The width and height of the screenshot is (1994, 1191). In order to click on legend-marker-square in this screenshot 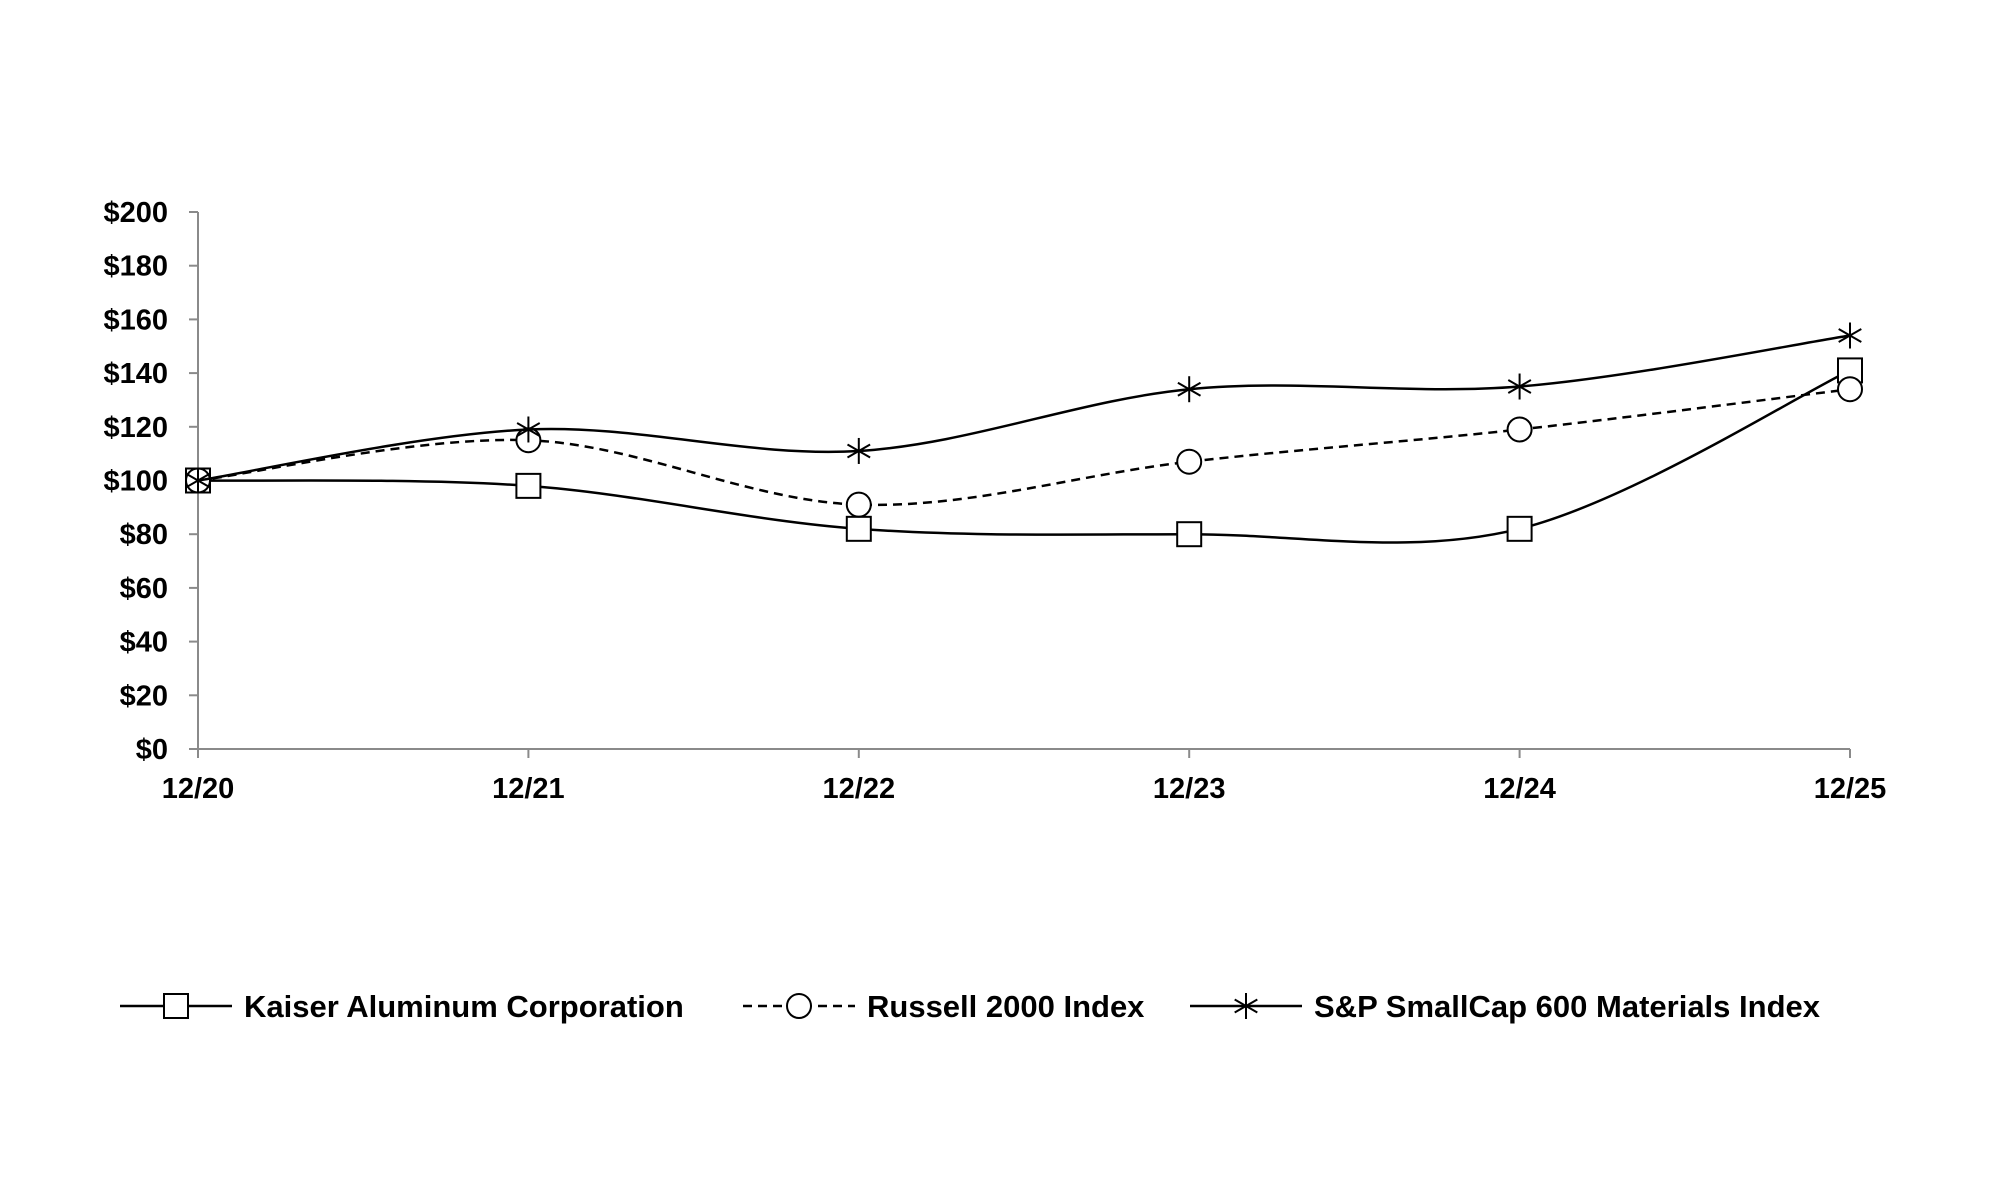, I will do `click(176, 1006)`.